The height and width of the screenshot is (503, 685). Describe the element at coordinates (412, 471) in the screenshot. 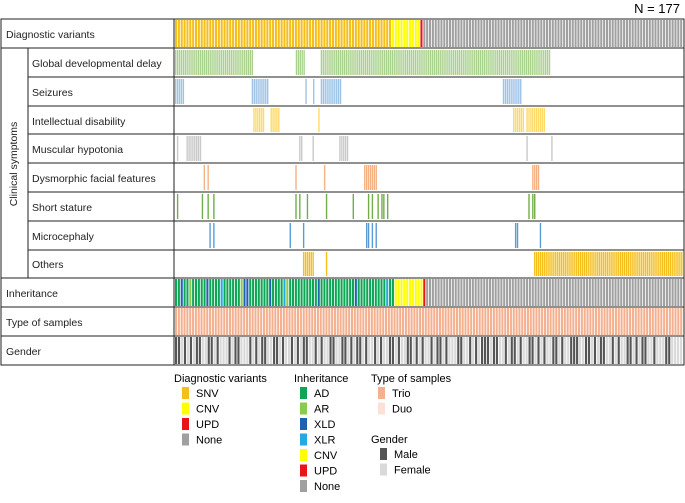

I see `legend-label: Female` at that location.